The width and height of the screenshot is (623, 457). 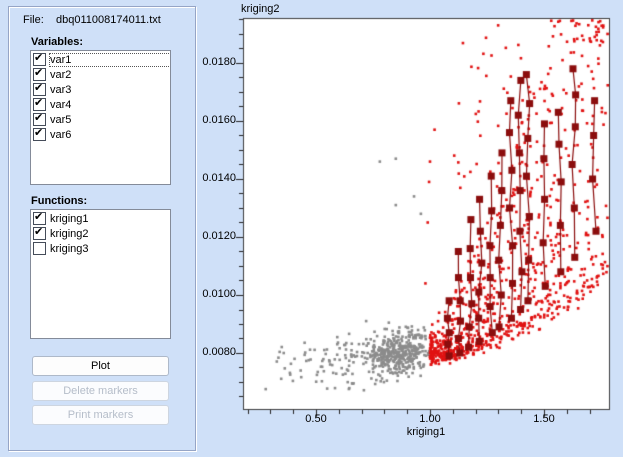 What do you see at coordinates (69, 233) in the screenshot?
I see `function-item-label: kriging2` at bounding box center [69, 233].